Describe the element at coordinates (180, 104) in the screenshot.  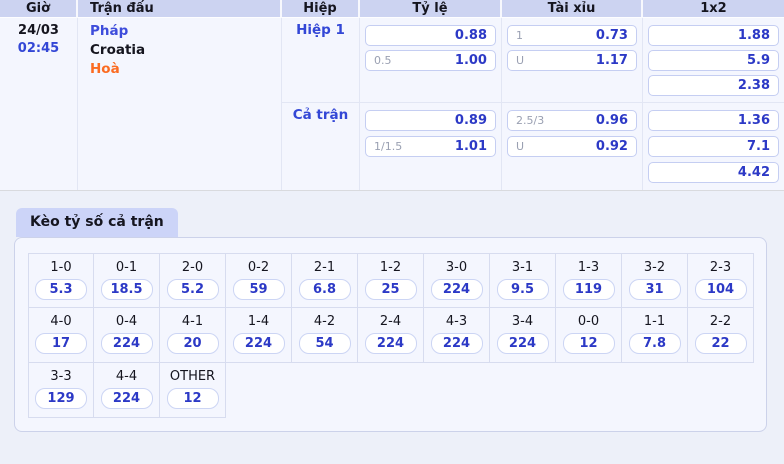
I see `match-cell: Pháp Croatia Hoà` at that location.